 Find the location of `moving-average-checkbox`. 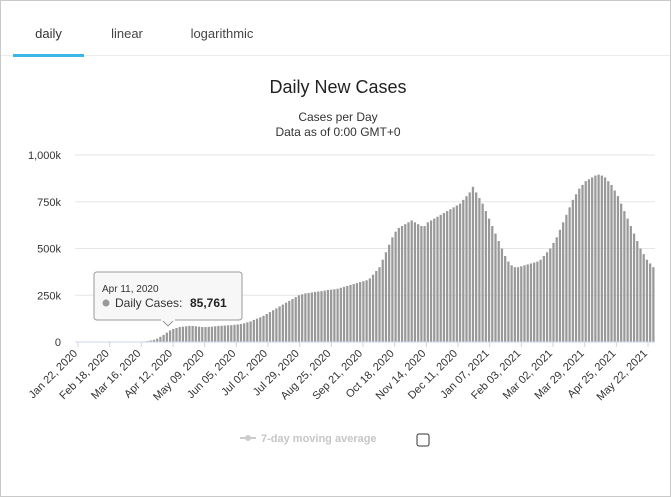

moving-average-checkbox is located at coordinates (423, 440).